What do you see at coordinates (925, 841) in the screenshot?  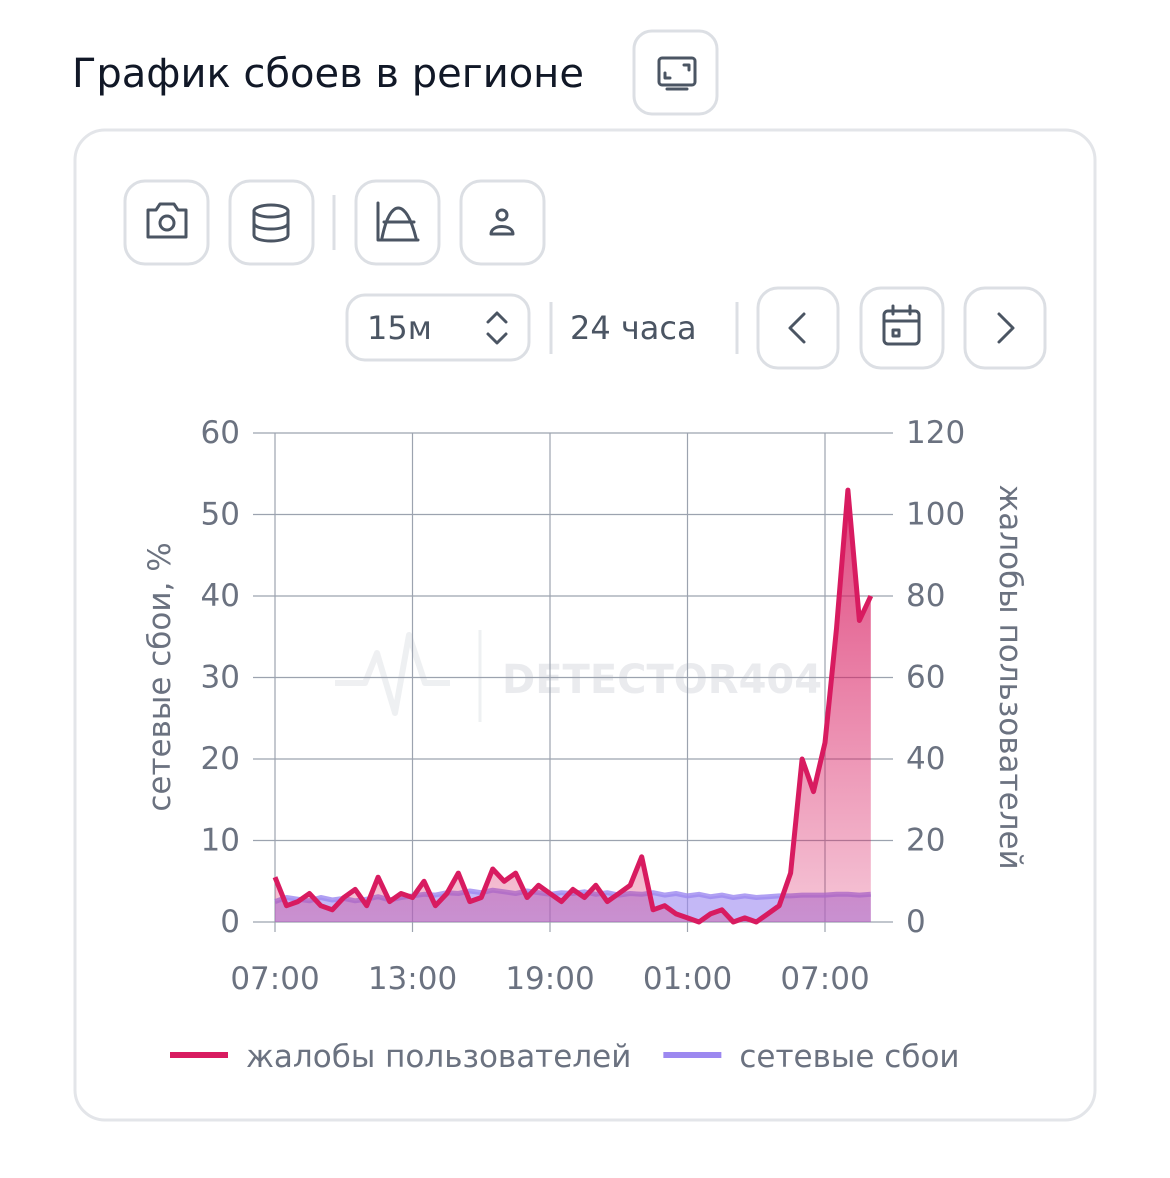 I see `y2-tick-label: 20` at bounding box center [925, 841].